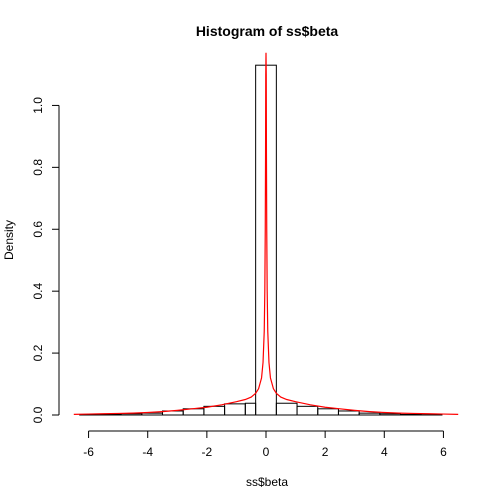 The image size is (504, 504). Describe the element at coordinates (38, 229) in the screenshot. I see `y-tick-label-3: 0.6` at that location.